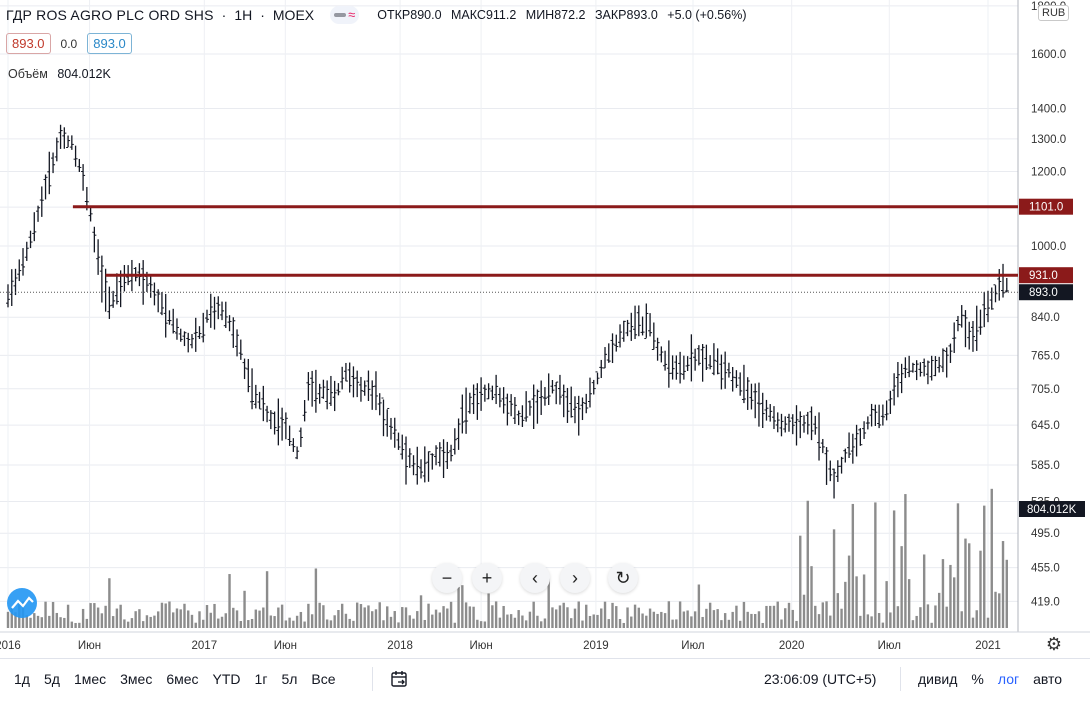 This screenshot has width=1090, height=703. Describe the element at coordinates (623, 578) in the screenshot. I see `reset-icon: ↻` at that location.